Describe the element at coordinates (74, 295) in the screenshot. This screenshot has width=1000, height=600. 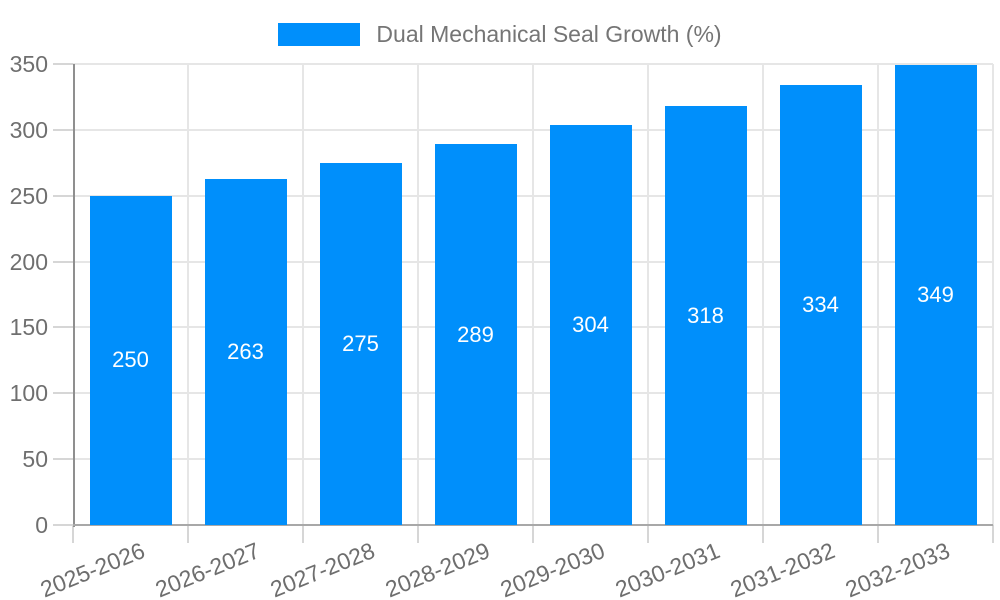
I see `y-axis-line` at that location.